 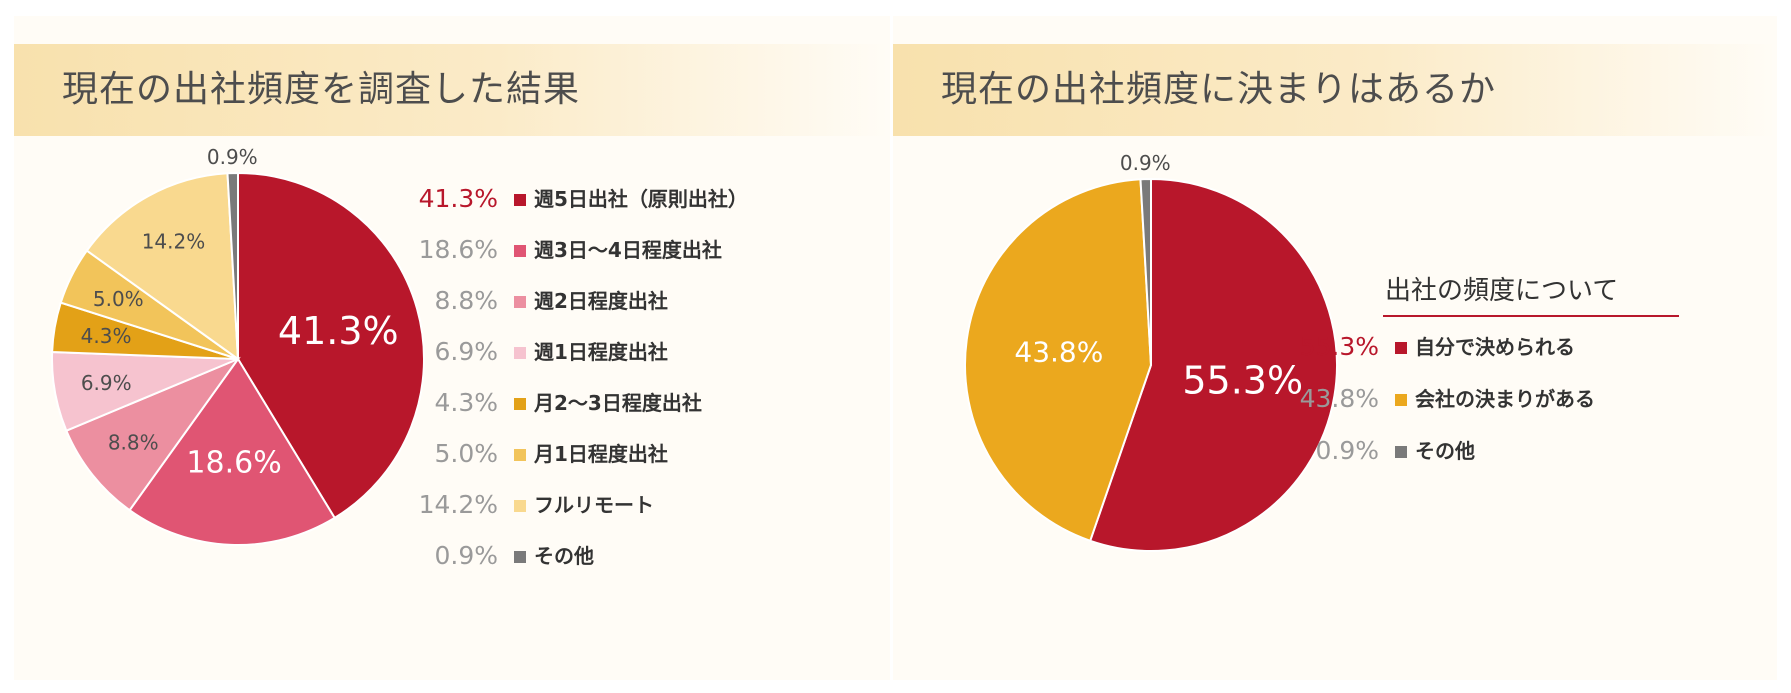 I want to click on legend-item: 8.8% 週2日程度出社, so click(x=626, y=301).